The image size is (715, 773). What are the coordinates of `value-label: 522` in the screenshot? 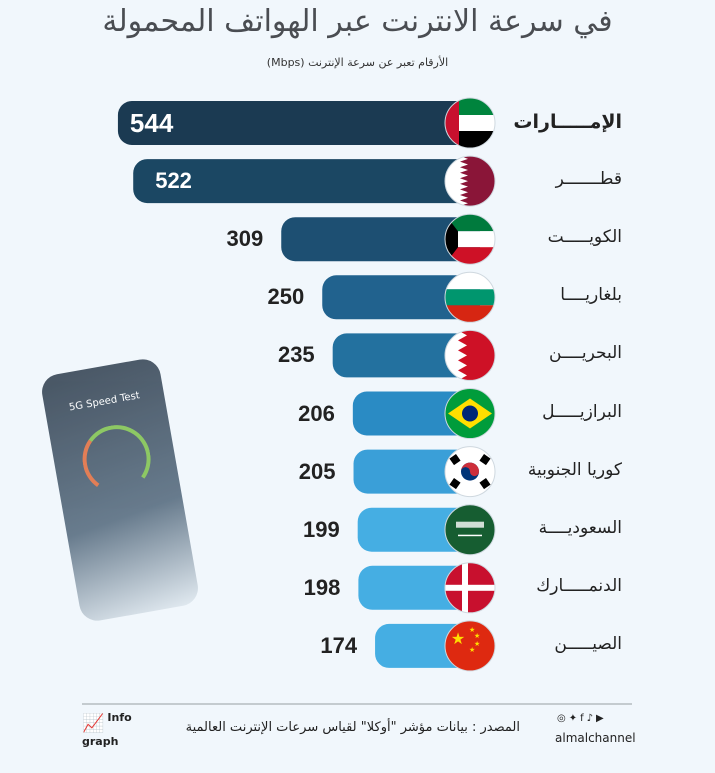 It's located at (173, 181).